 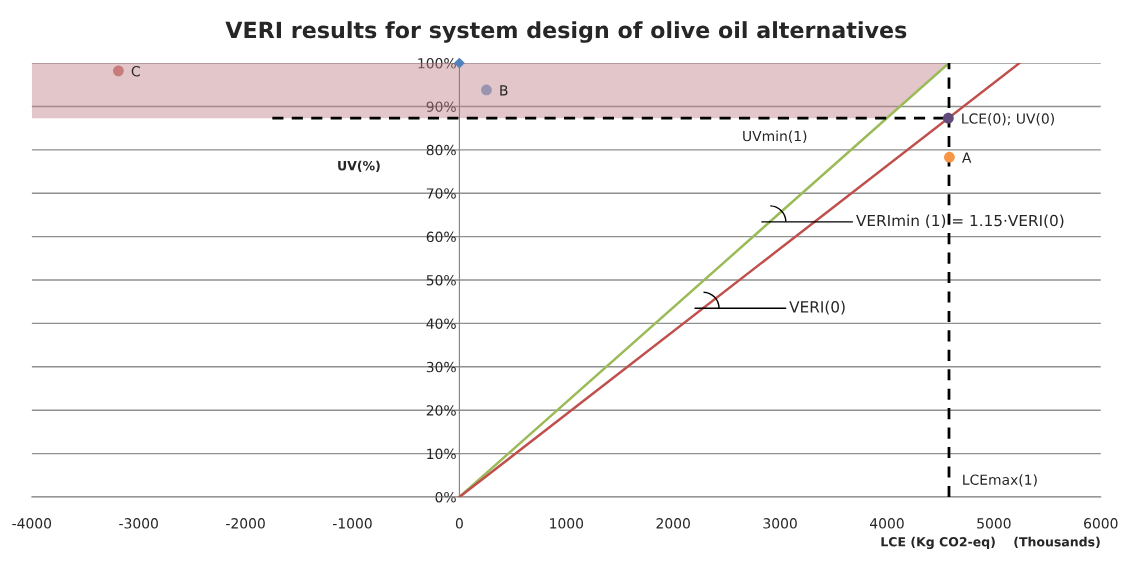 I want to click on annotation: VERImin (1) = 1.15·VERI(0), so click(x=960, y=221).